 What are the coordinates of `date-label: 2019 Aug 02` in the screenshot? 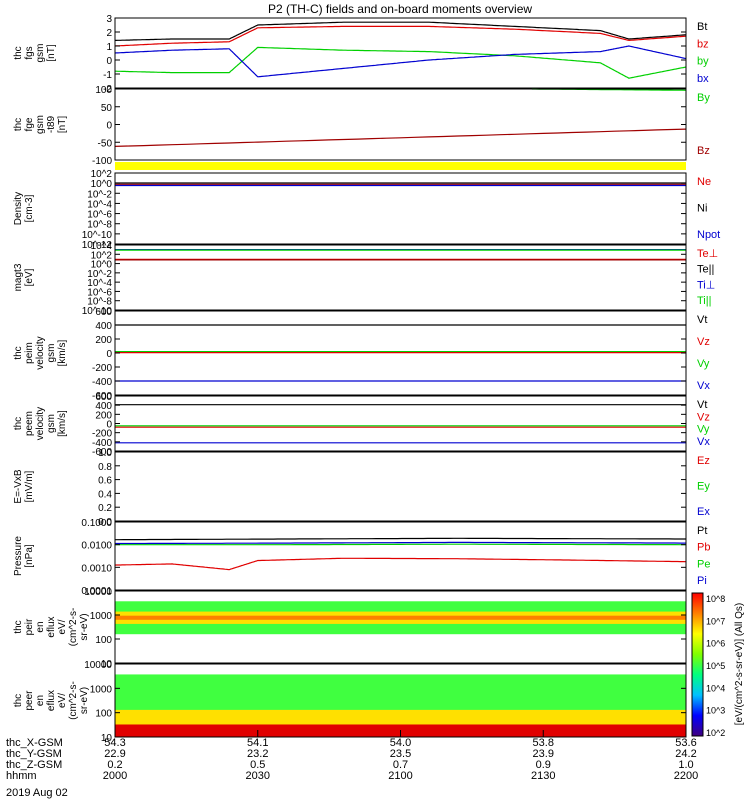 It's located at (37, 793).